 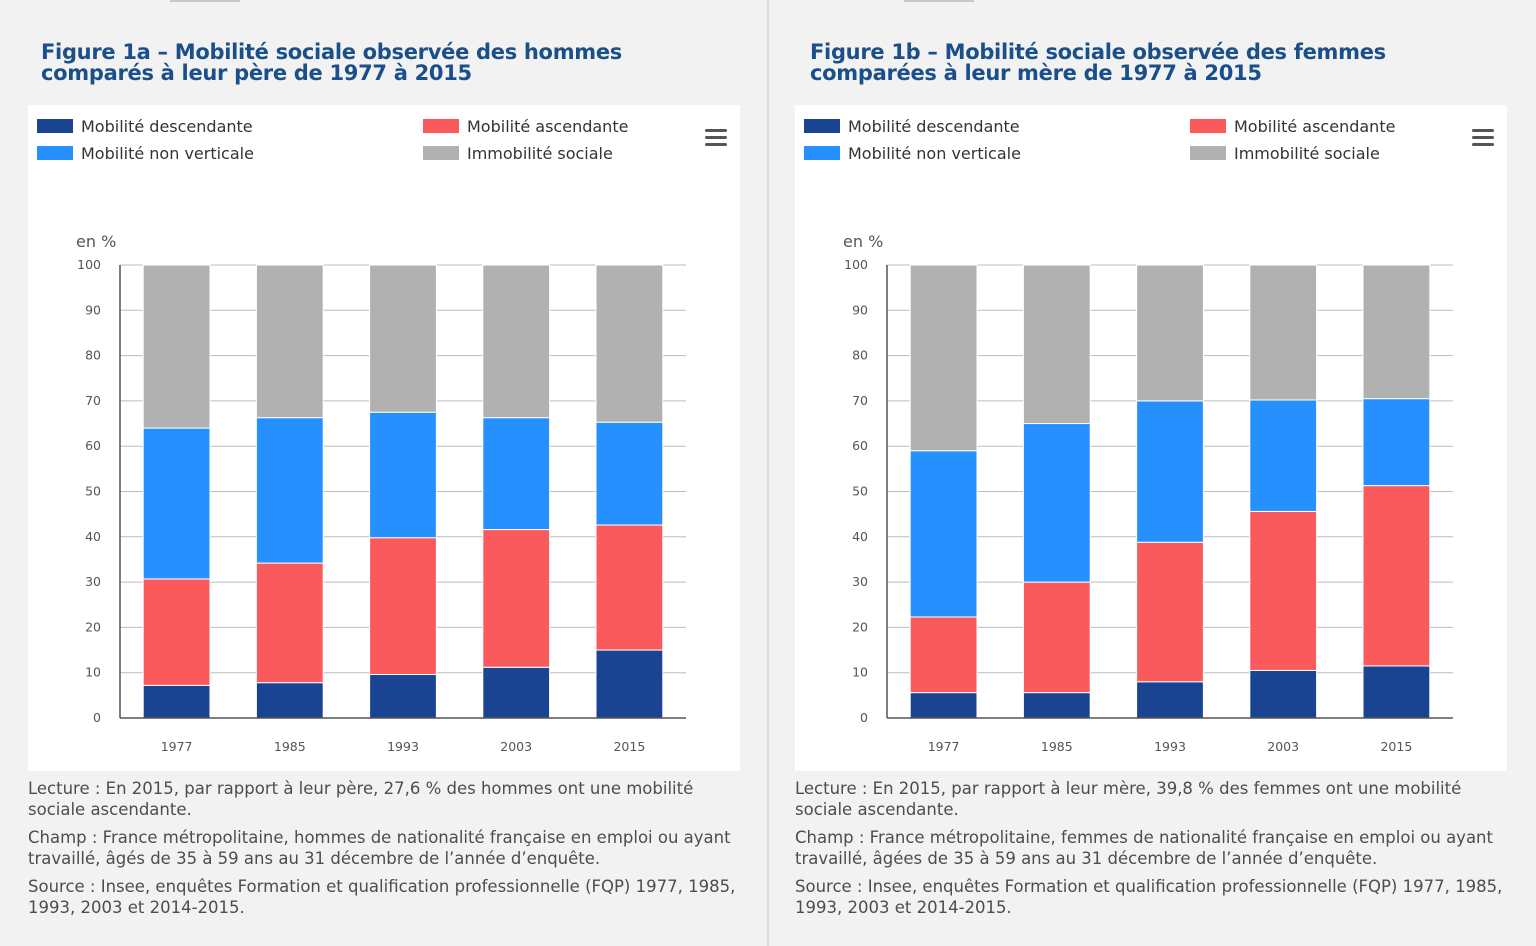 What do you see at coordinates (93, 400) in the screenshot?
I see `y-tick-label: 70` at bounding box center [93, 400].